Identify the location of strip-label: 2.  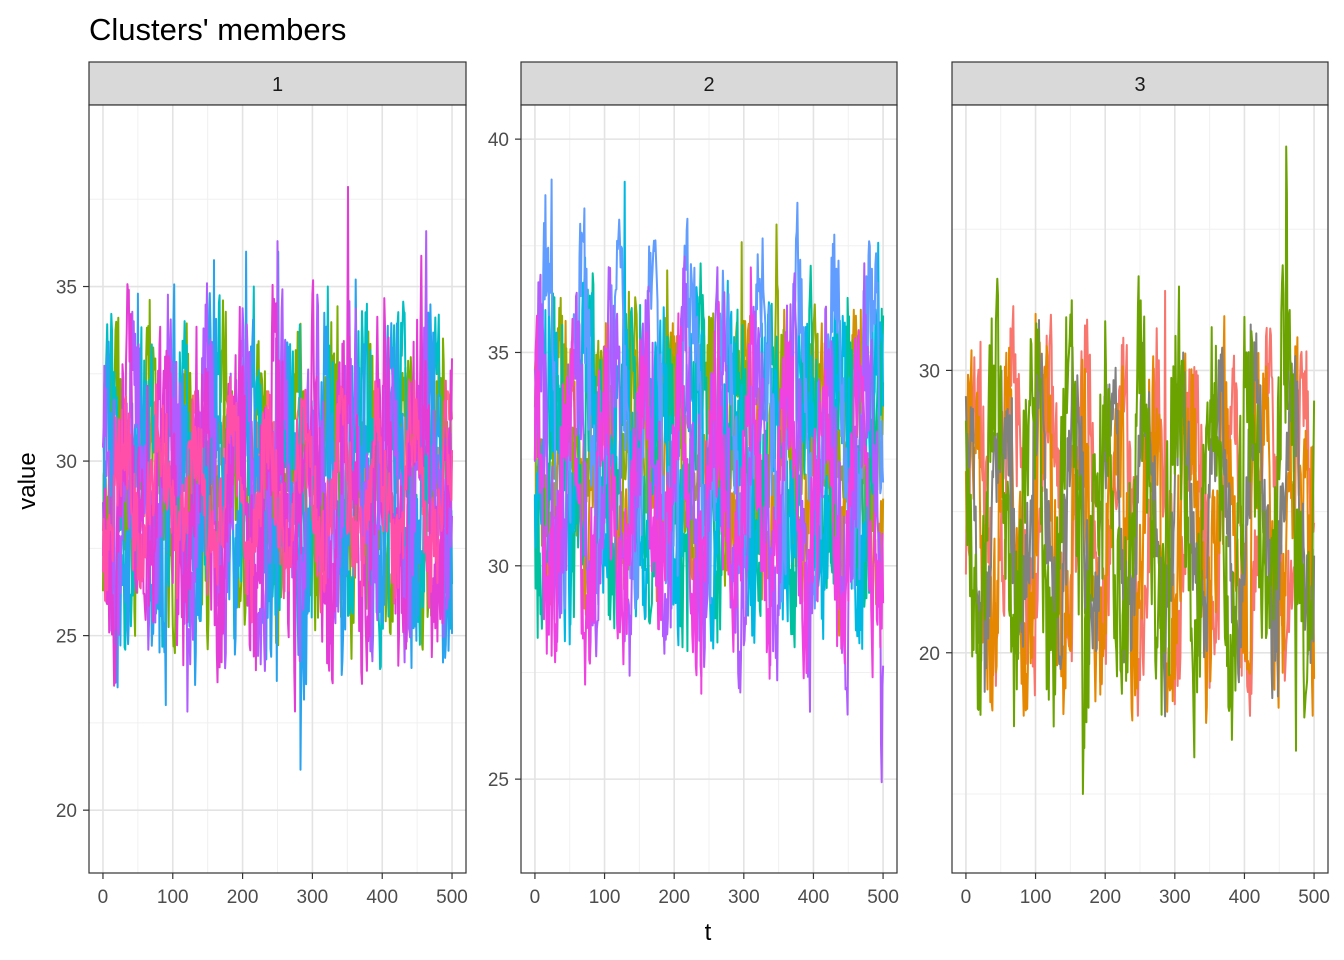
(708, 85).